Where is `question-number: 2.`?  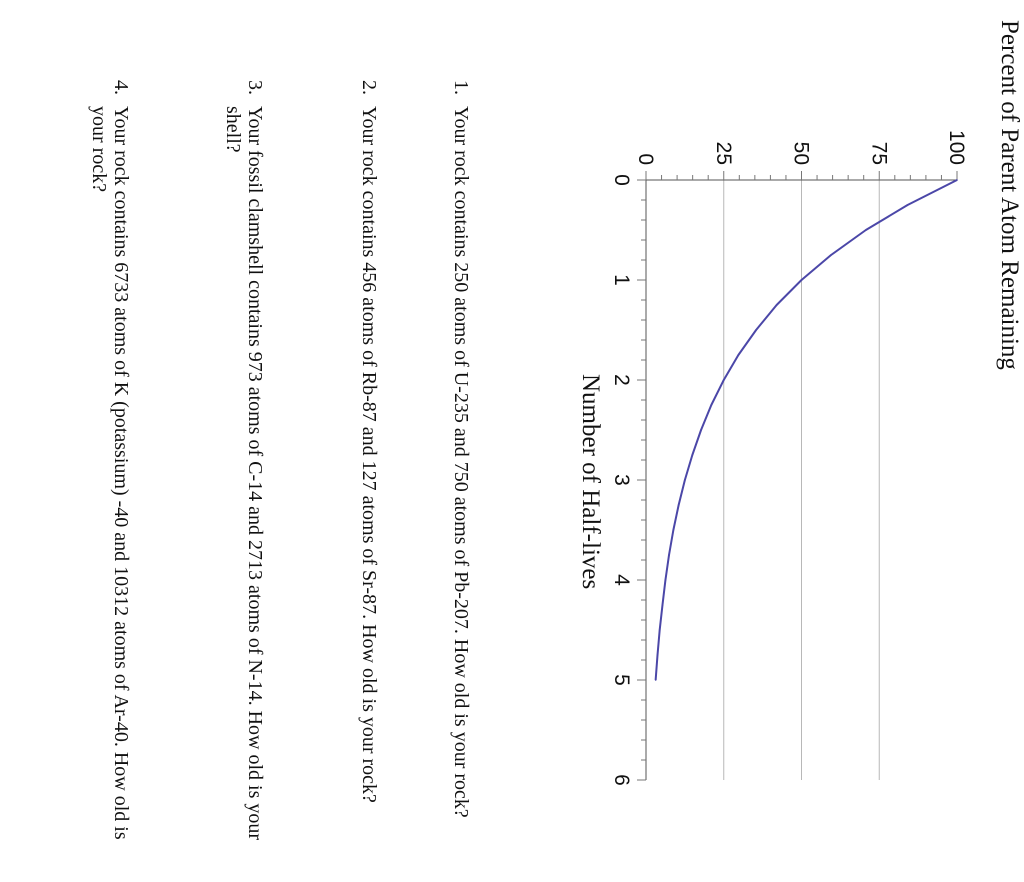
question-number: 2. is located at coordinates (369, 87).